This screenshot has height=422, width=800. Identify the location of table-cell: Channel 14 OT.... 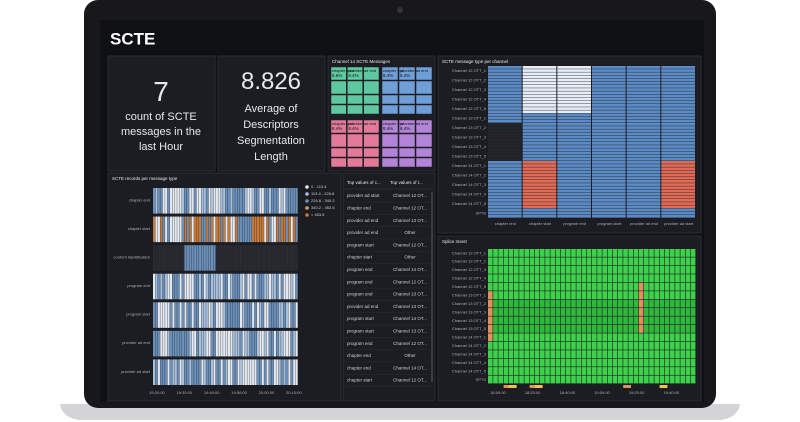
(410, 318).